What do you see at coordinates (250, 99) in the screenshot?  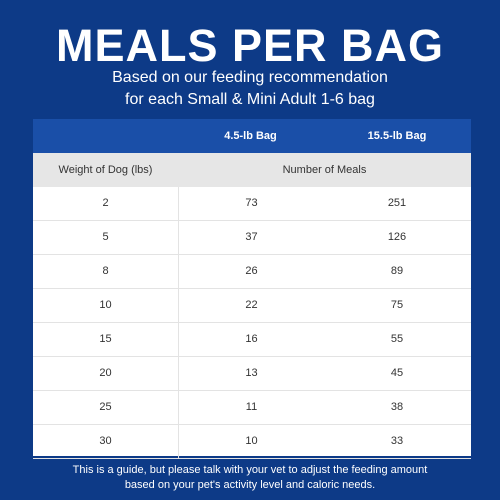 I see `subtitle-line-2: for each Small & Mini Adult 1-6 bag` at bounding box center [250, 99].